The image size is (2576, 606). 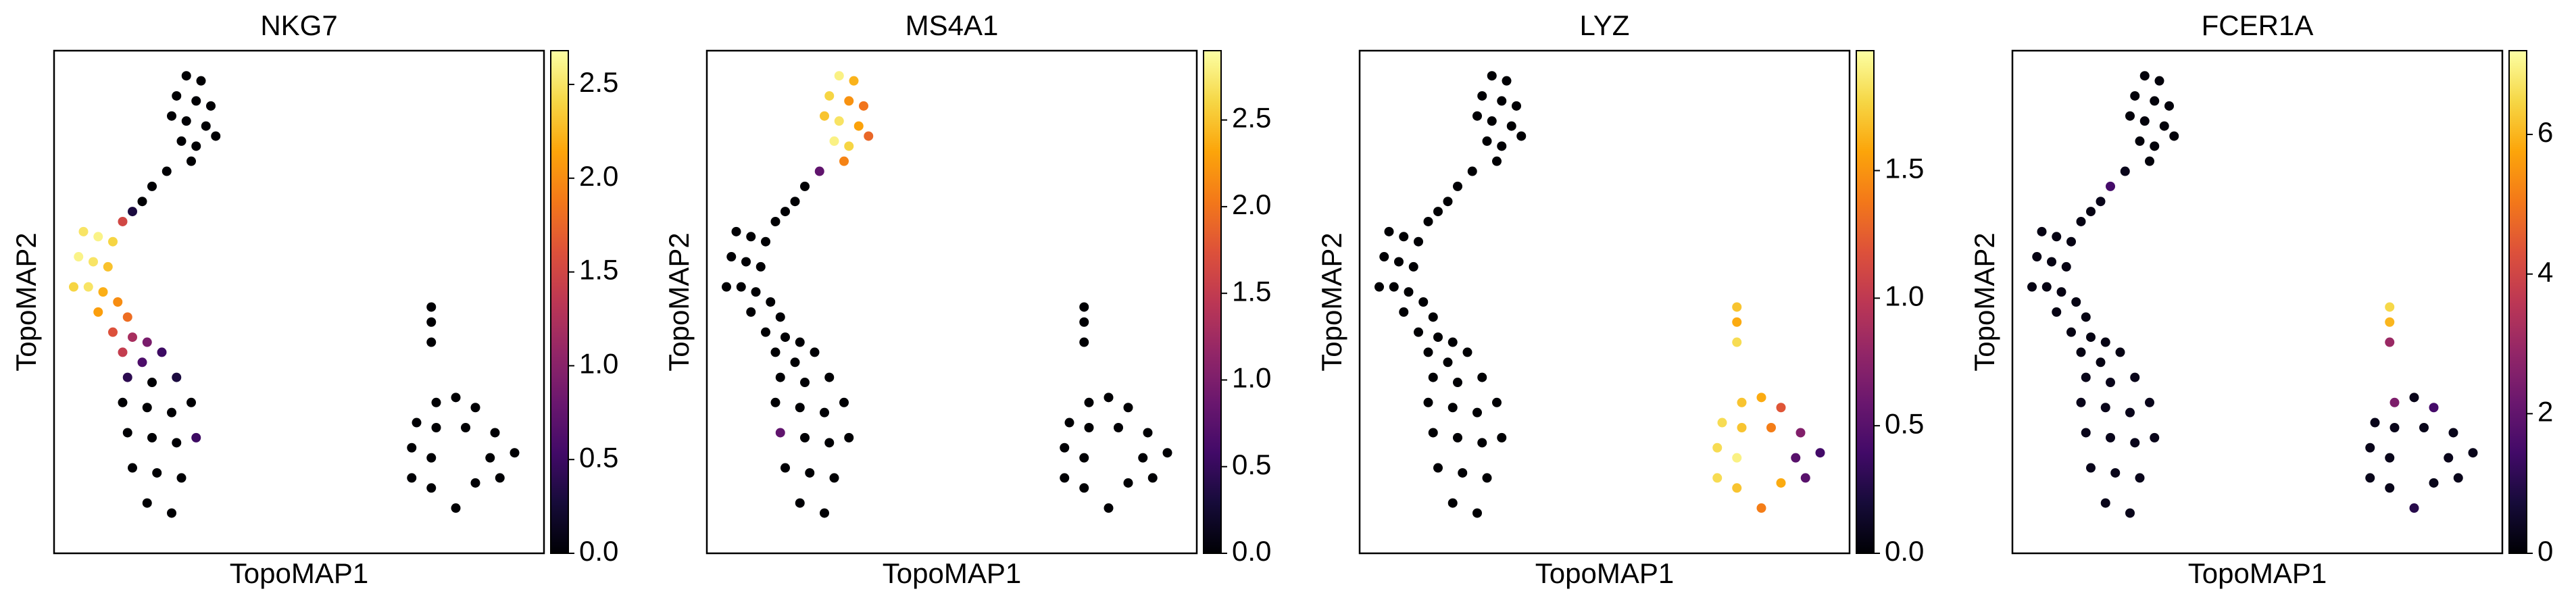 I want to click on colorbar-tick-label: 1.0, so click(x=599, y=363).